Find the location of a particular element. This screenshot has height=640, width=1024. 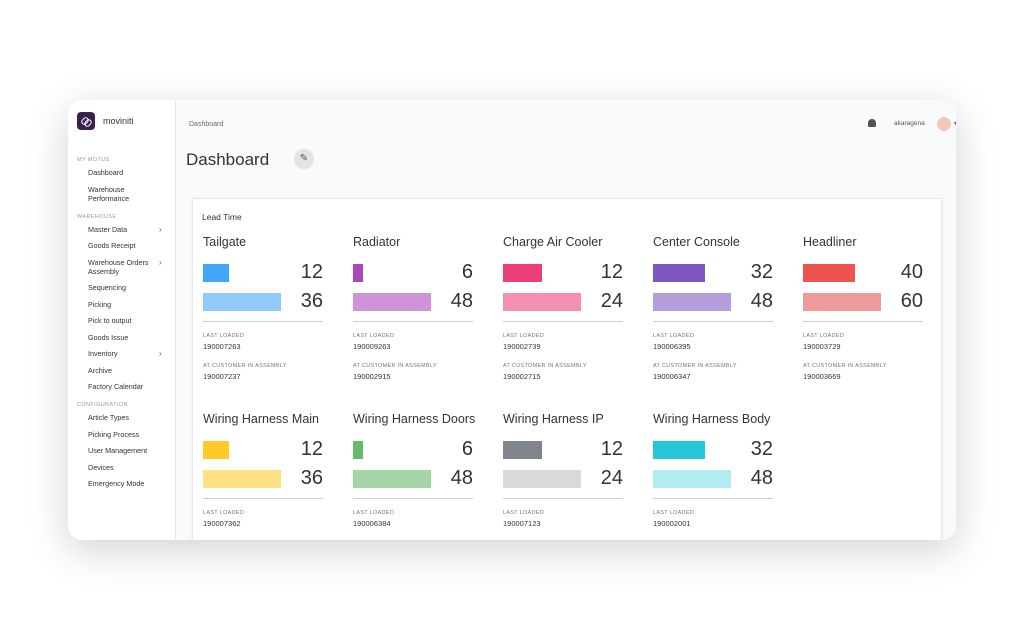

nav-item: Warehouse Orders Assembly › is located at coordinates (125, 266).